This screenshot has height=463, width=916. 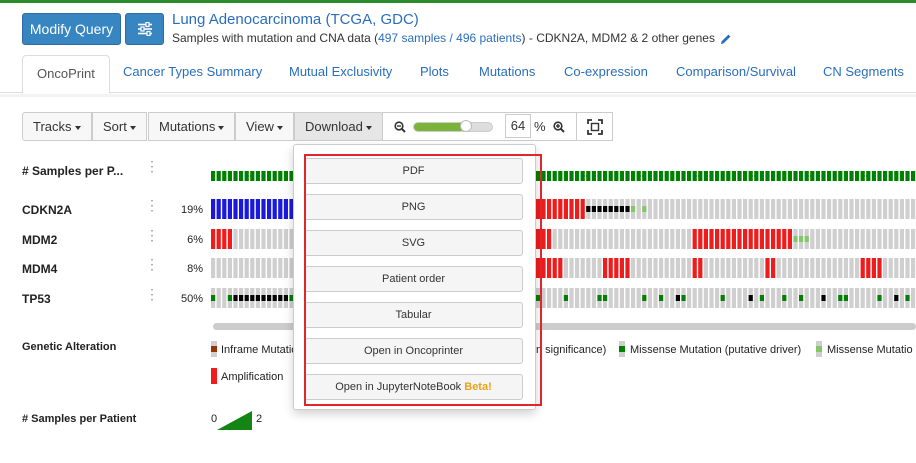 I want to click on download-pdf-button: PDF, so click(x=413, y=171).